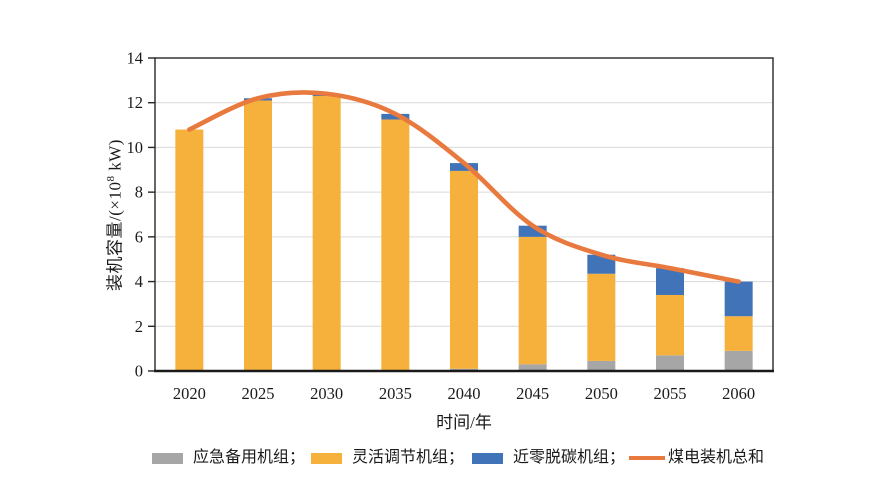 Image resolution: width=879 pixels, height=501 pixels. I want to click on legend-item-near-zero-carbon: 近零脱碳机组；, so click(548, 458).